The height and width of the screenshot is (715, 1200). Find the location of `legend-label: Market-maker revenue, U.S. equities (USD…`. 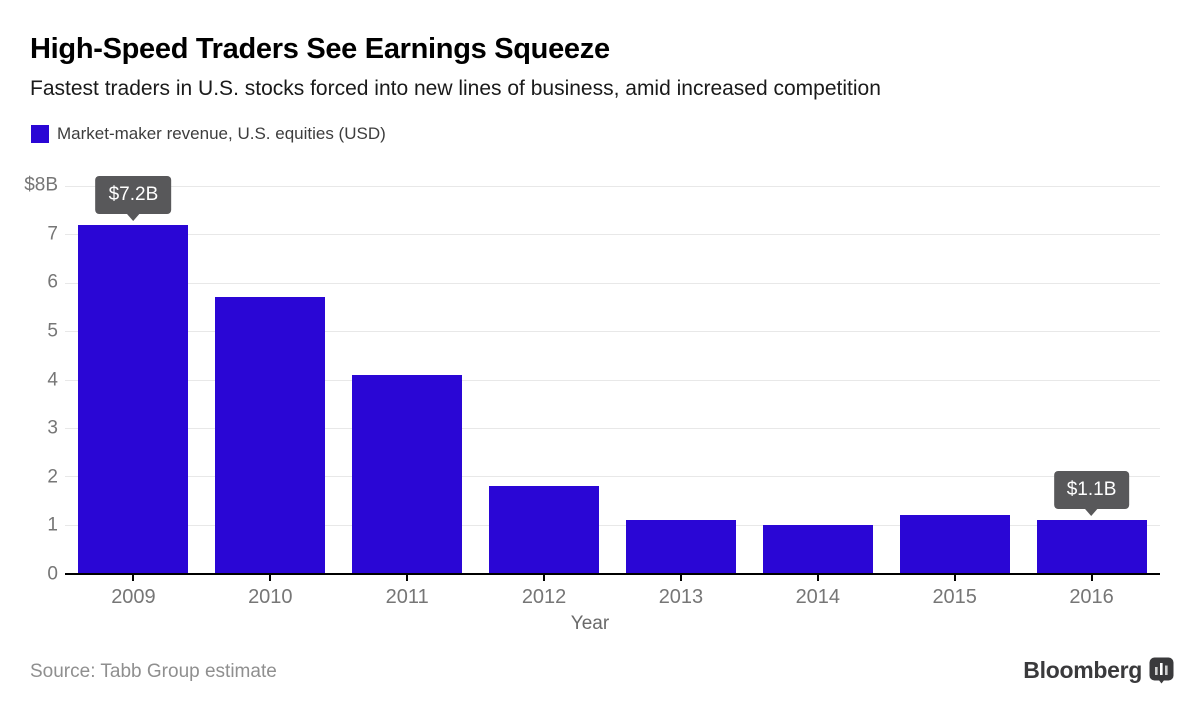

legend-label: Market-maker revenue, U.S. equities (USD… is located at coordinates (221, 133).